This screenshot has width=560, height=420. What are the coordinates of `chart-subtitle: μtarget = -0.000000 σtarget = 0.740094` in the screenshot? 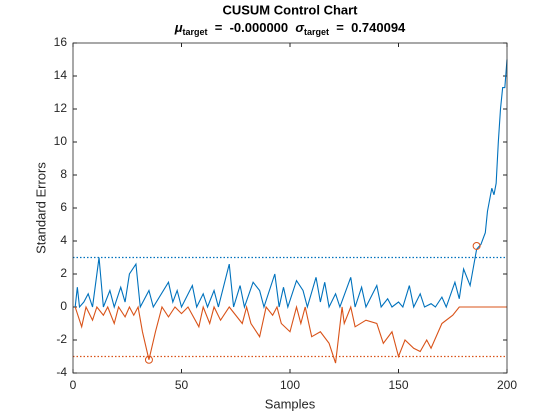 It's located at (290, 28).